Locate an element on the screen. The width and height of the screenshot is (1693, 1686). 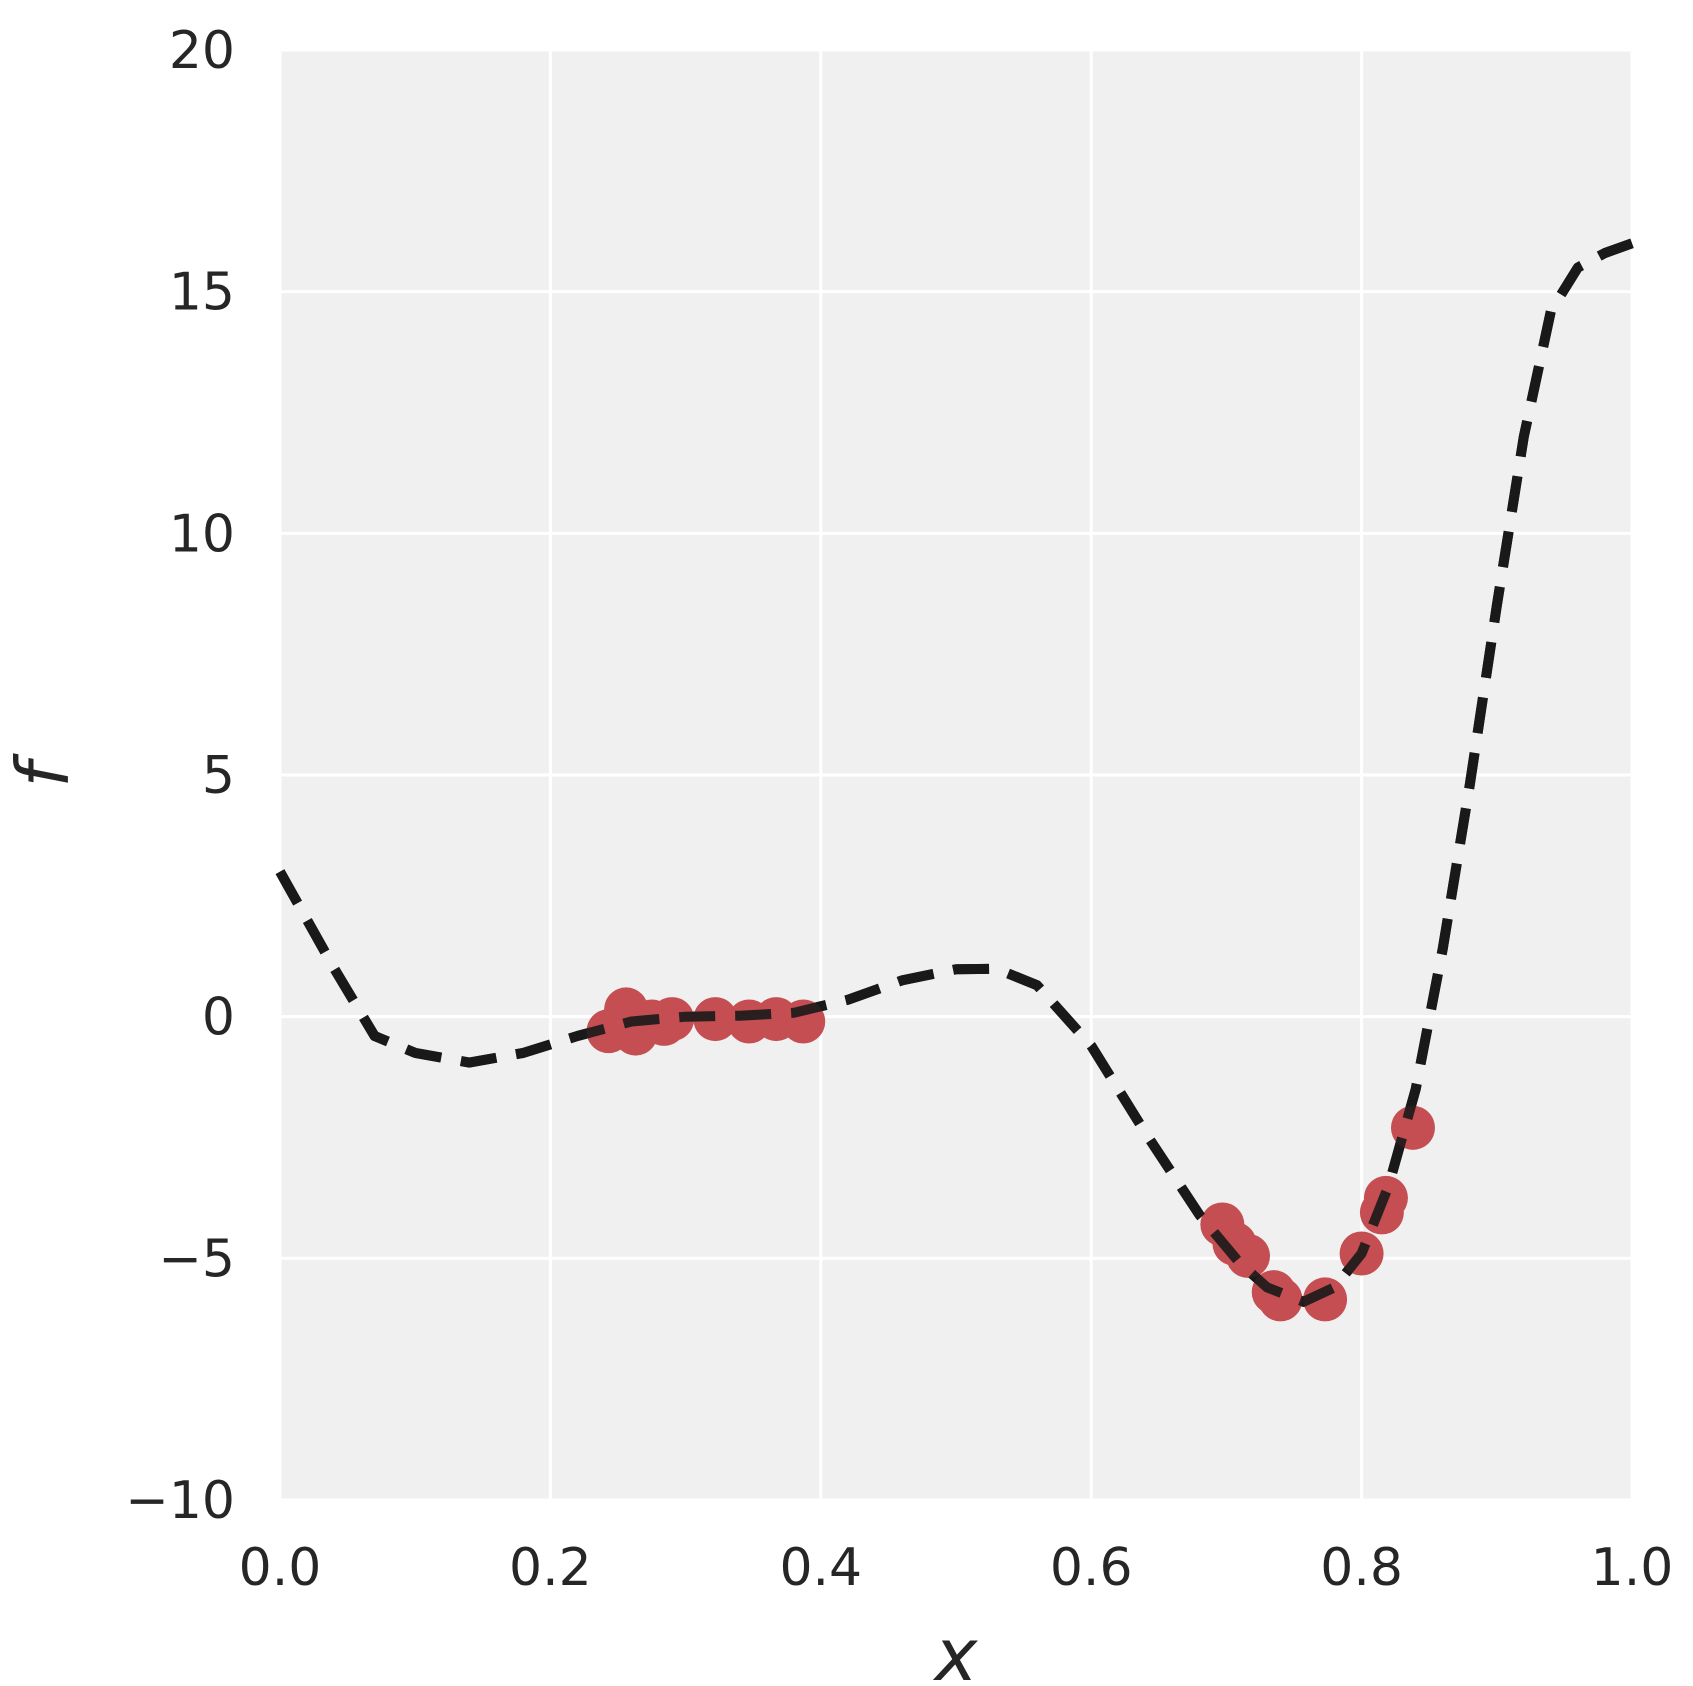
y-tick-label: 15 is located at coordinates (202, 293).